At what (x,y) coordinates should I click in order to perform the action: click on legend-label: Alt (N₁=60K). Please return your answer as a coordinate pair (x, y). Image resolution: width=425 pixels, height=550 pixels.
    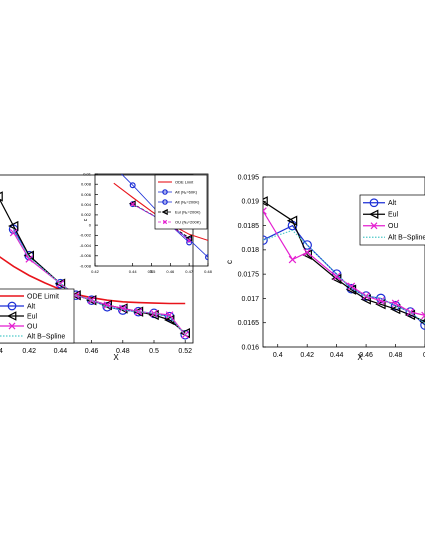
    Looking at the image, I should click on (186, 191).